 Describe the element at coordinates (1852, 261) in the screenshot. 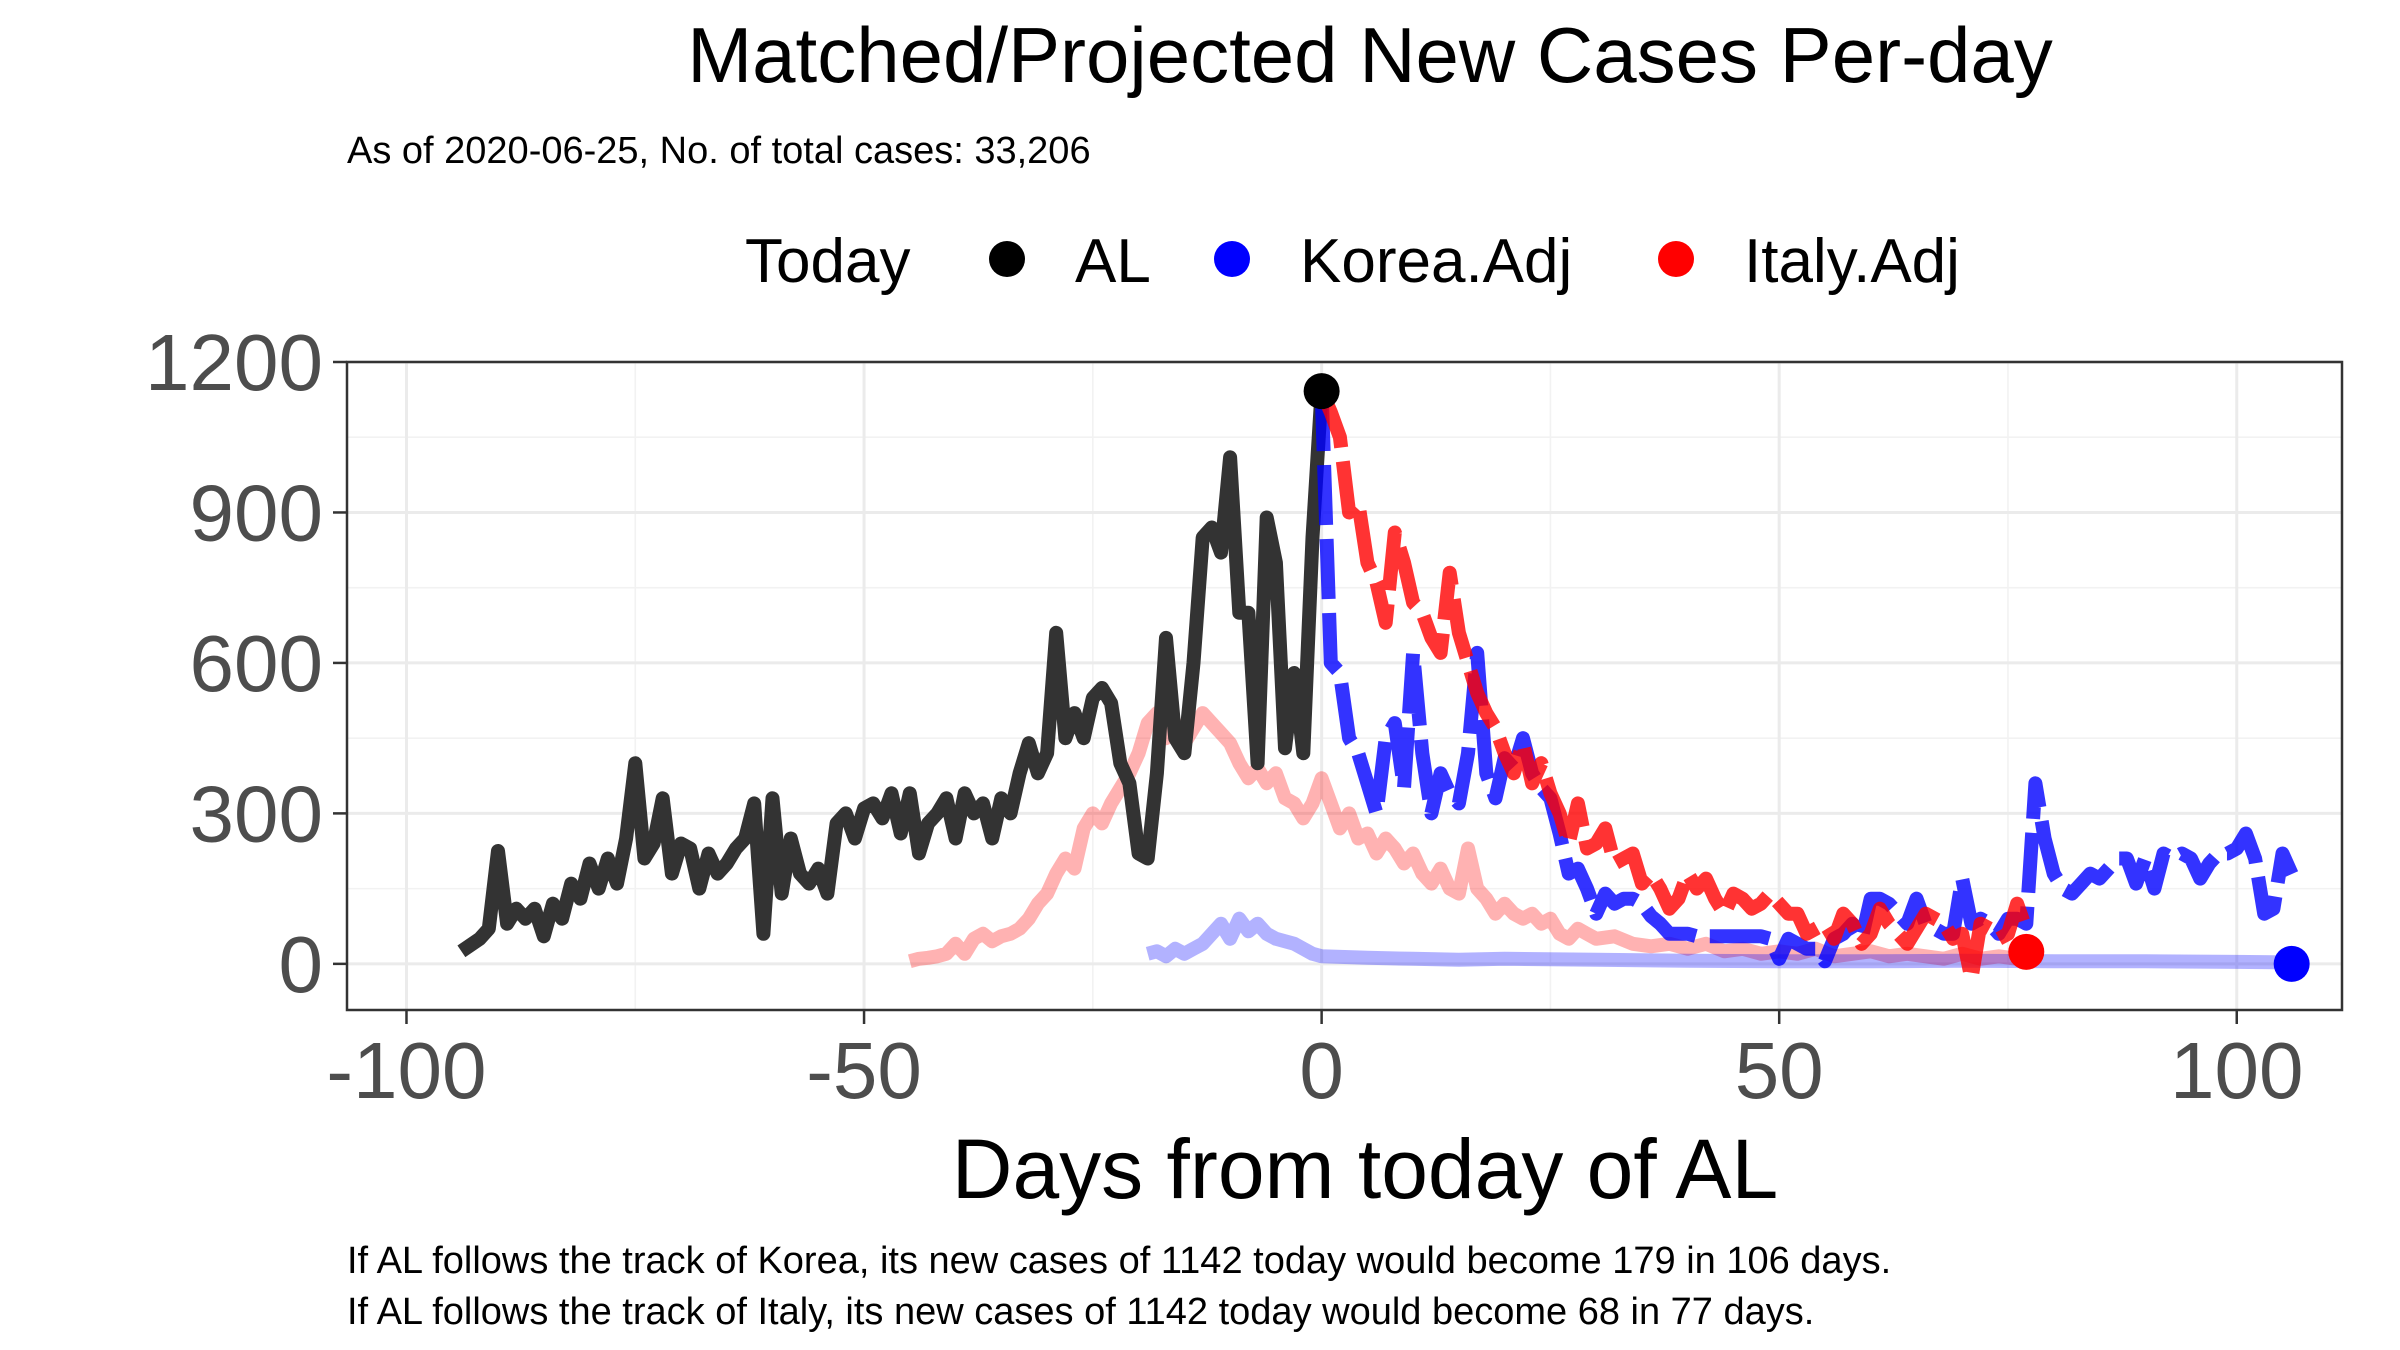

I see `legend-label-italy-adj: Italy.Adj` at that location.